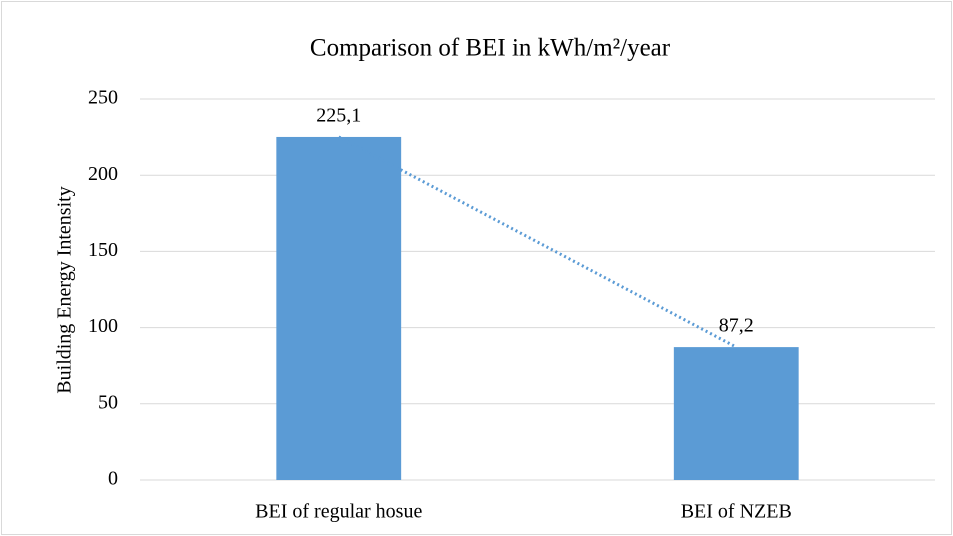  I want to click on y-tick-label: 200, so click(103, 174).